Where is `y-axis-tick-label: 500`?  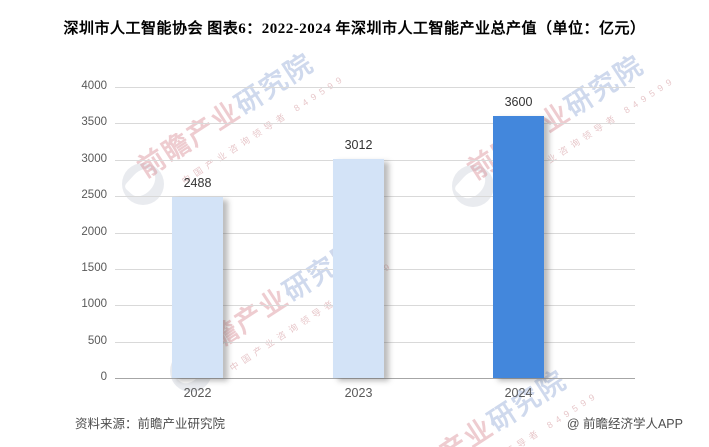
y-axis-tick-label: 500 is located at coordinates (97, 340).